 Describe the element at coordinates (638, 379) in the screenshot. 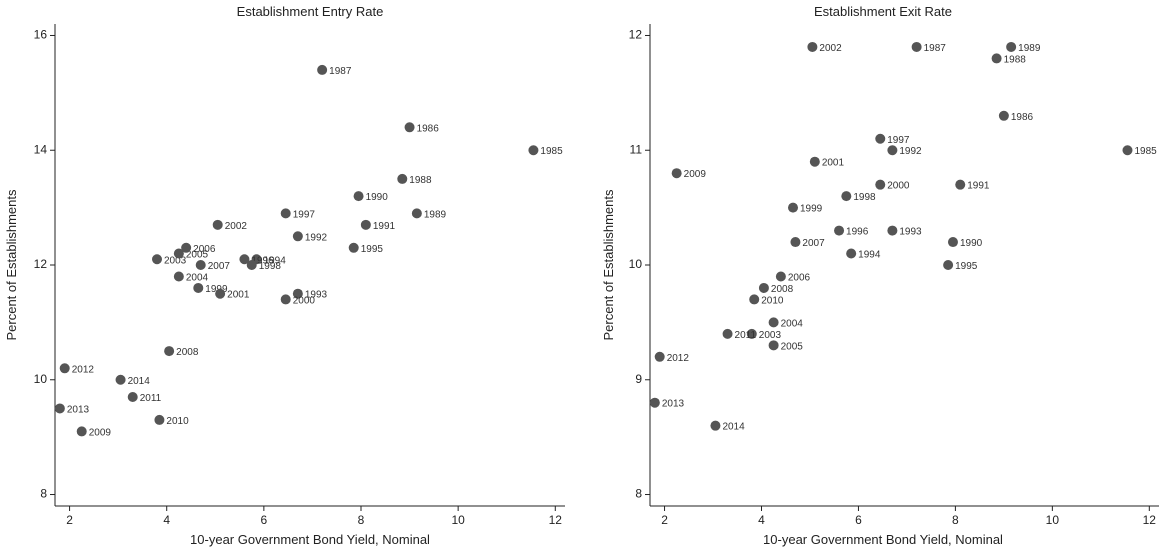

I see `y-tick-label: 9` at that location.